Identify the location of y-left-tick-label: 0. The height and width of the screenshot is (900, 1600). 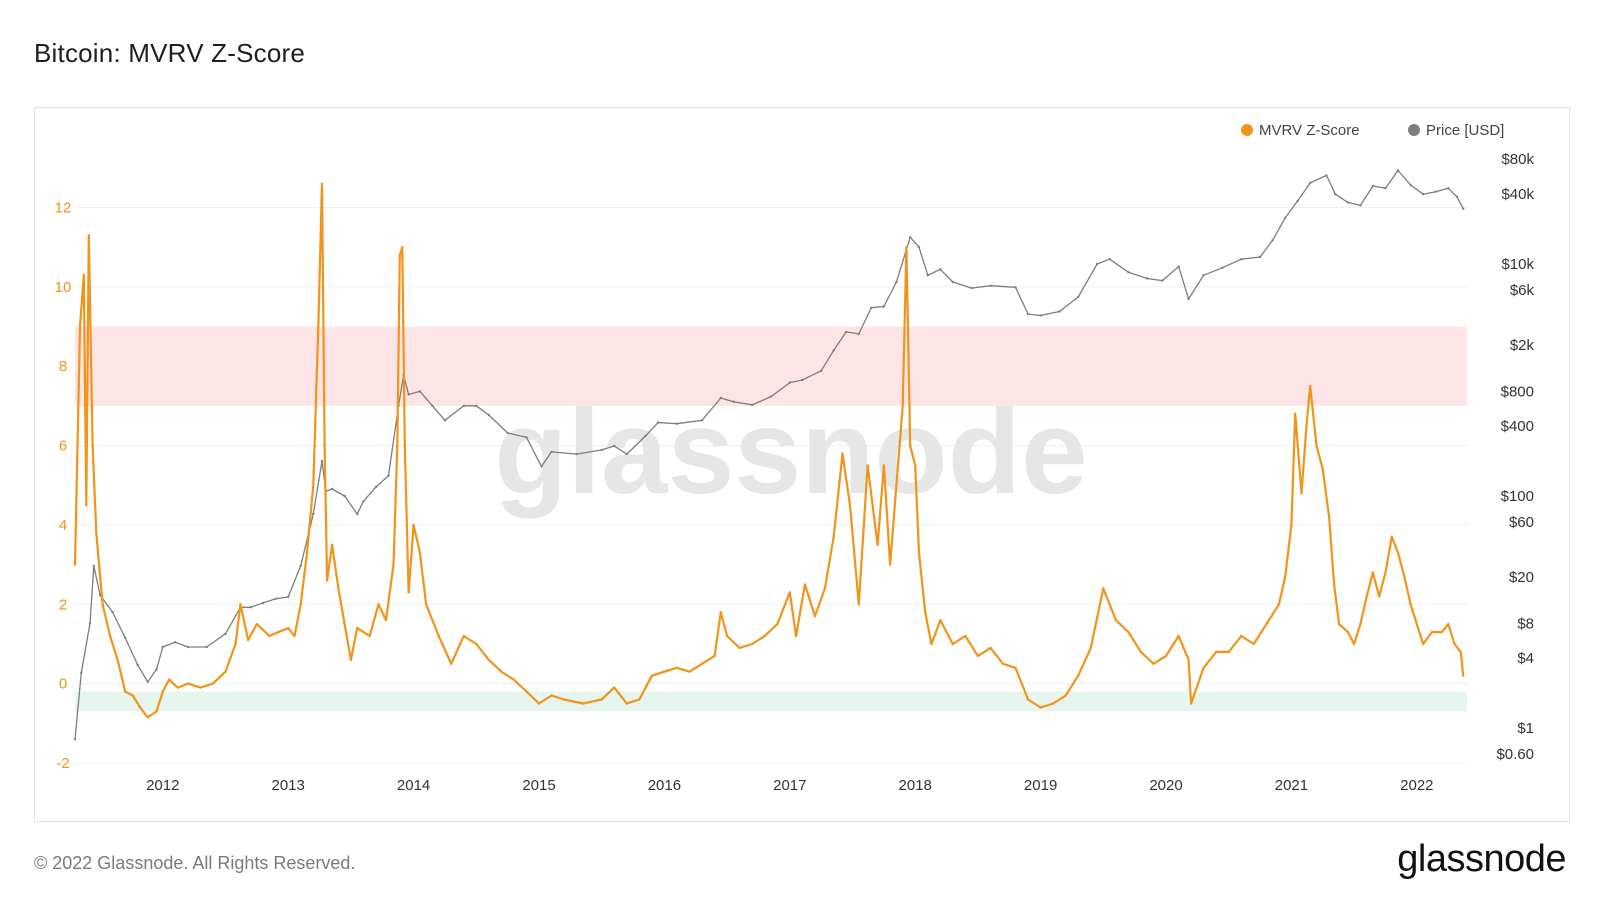
(63, 684).